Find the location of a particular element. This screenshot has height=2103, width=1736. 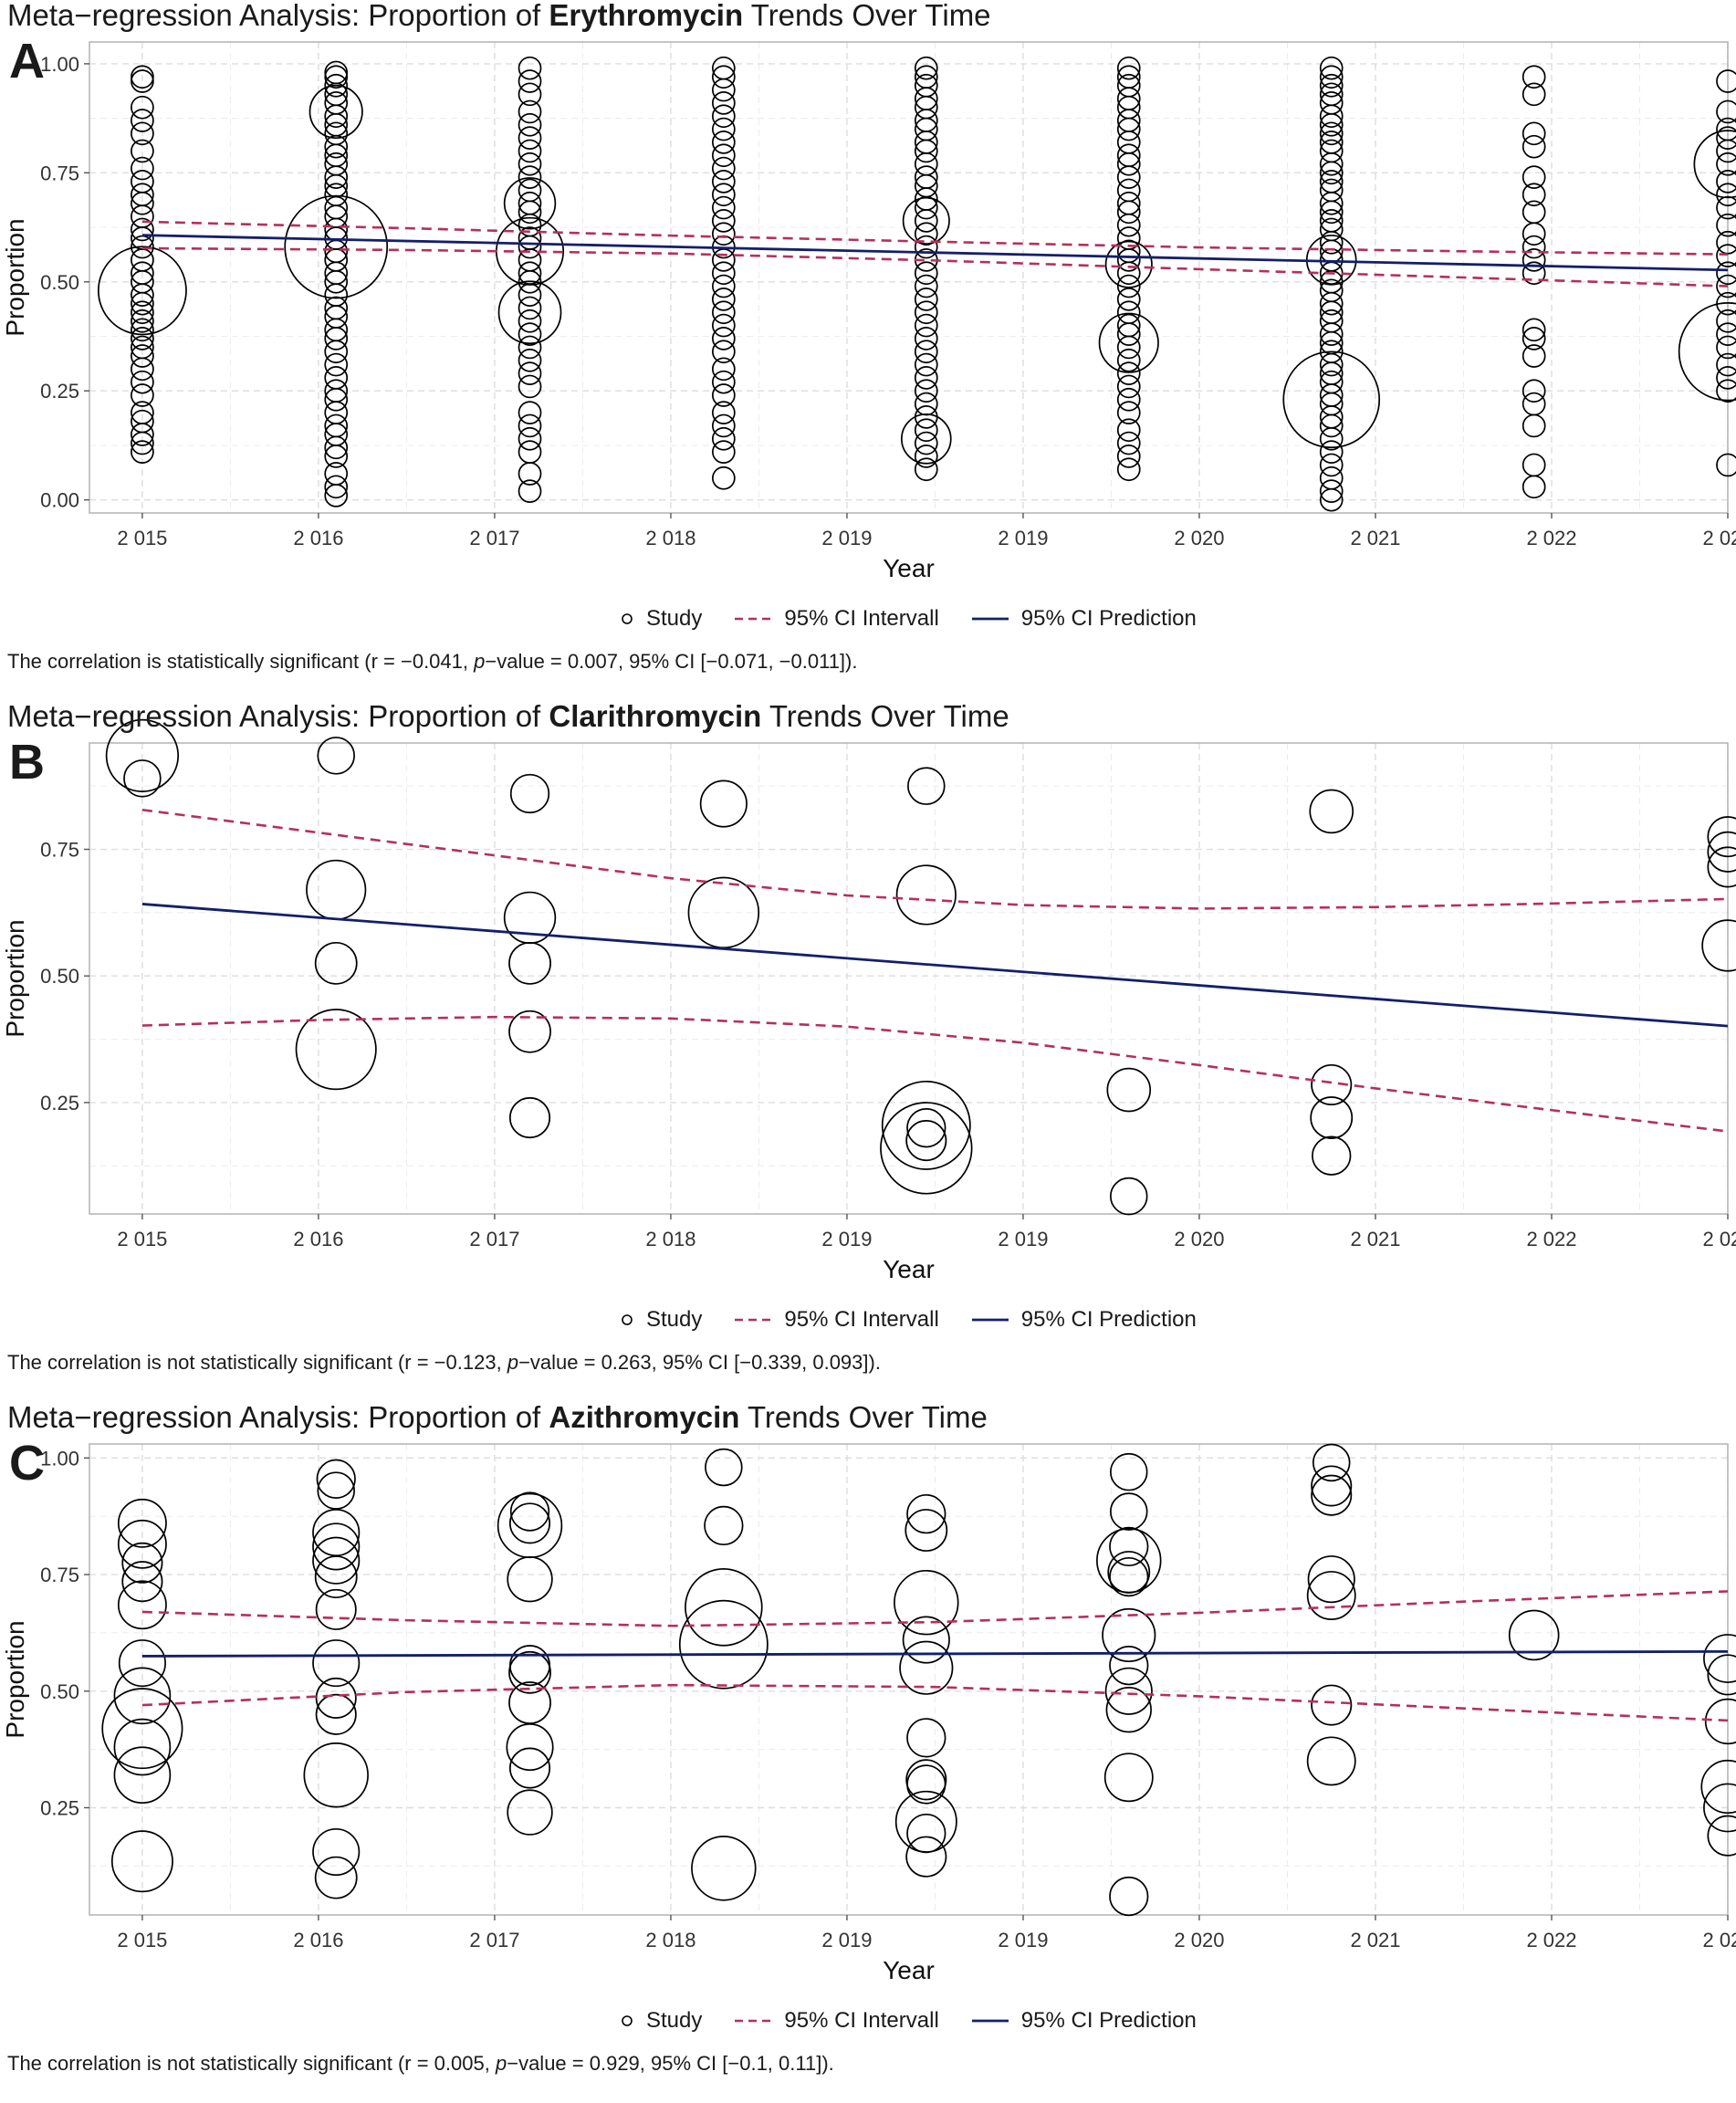

x-tick-label: 2 023 is located at coordinates (1719, 538).